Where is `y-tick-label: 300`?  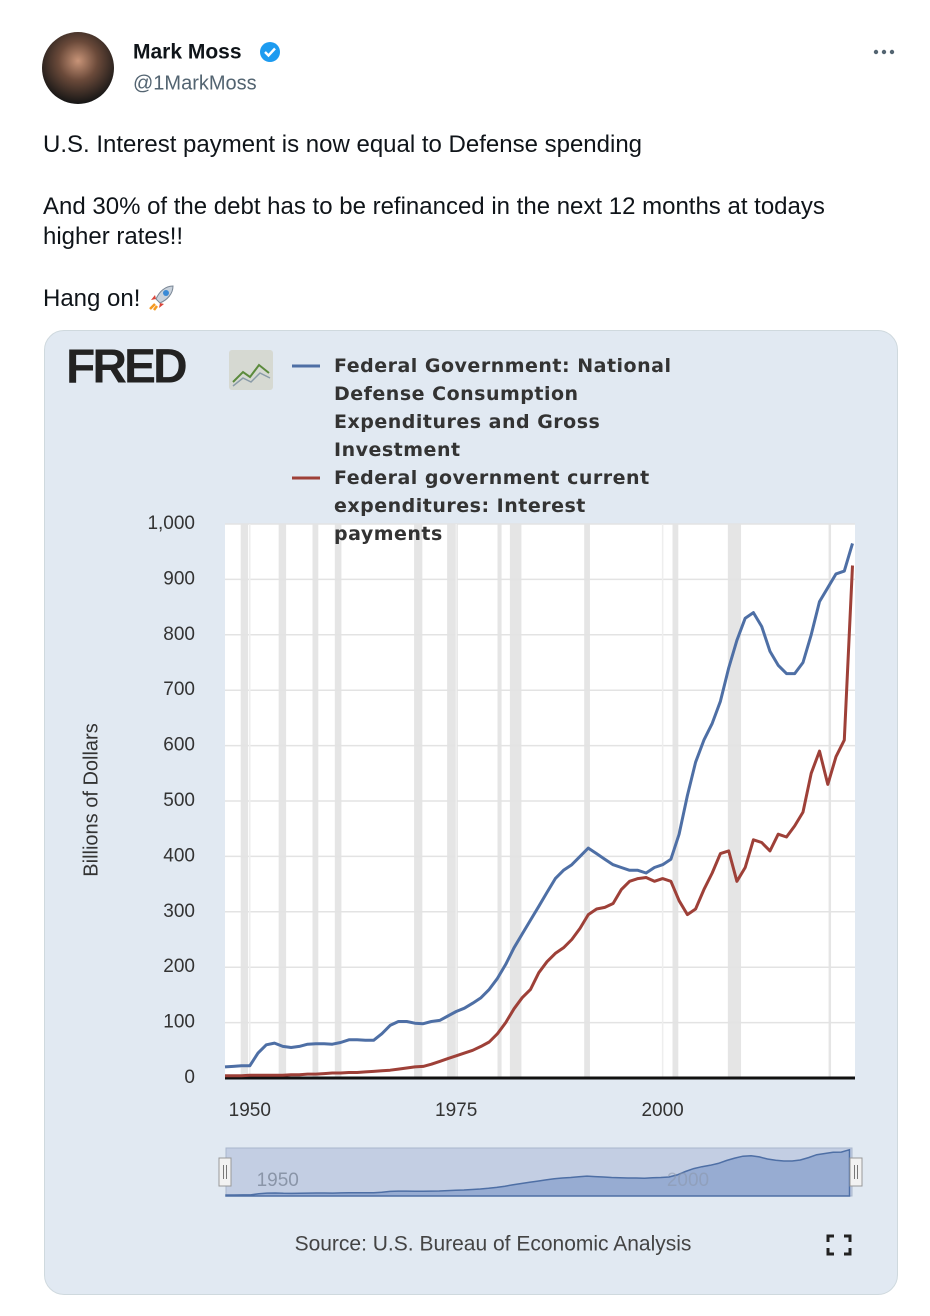
y-tick-label: 300 is located at coordinates (179, 911).